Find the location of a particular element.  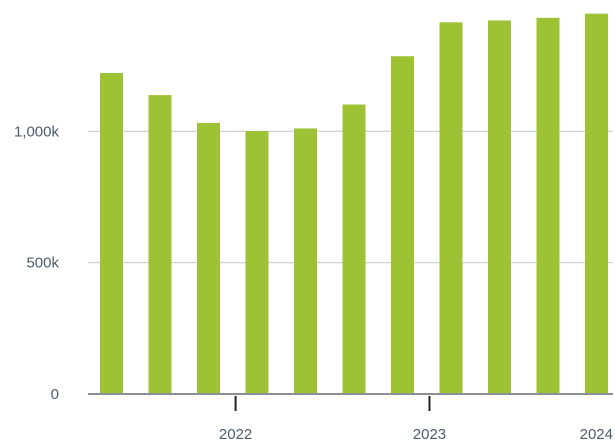

x-tick-label: 2024 is located at coordinates (596, 434).